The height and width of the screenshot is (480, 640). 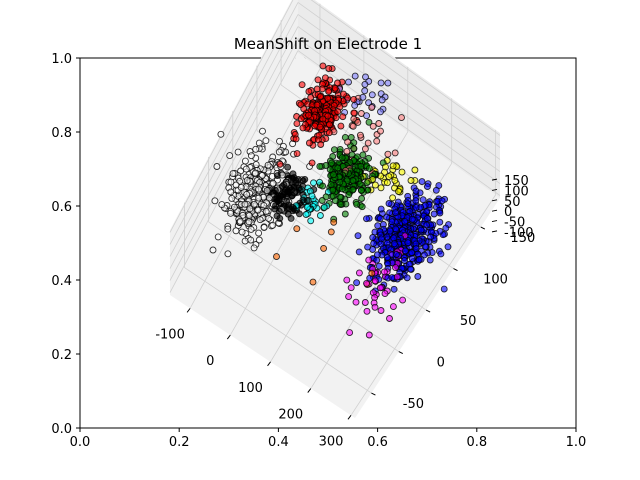 What do you see at coordinates (179, 442) in the screenshot?
I see `outer-x-tick-label: 0.2` at bounding box center [179, 442].